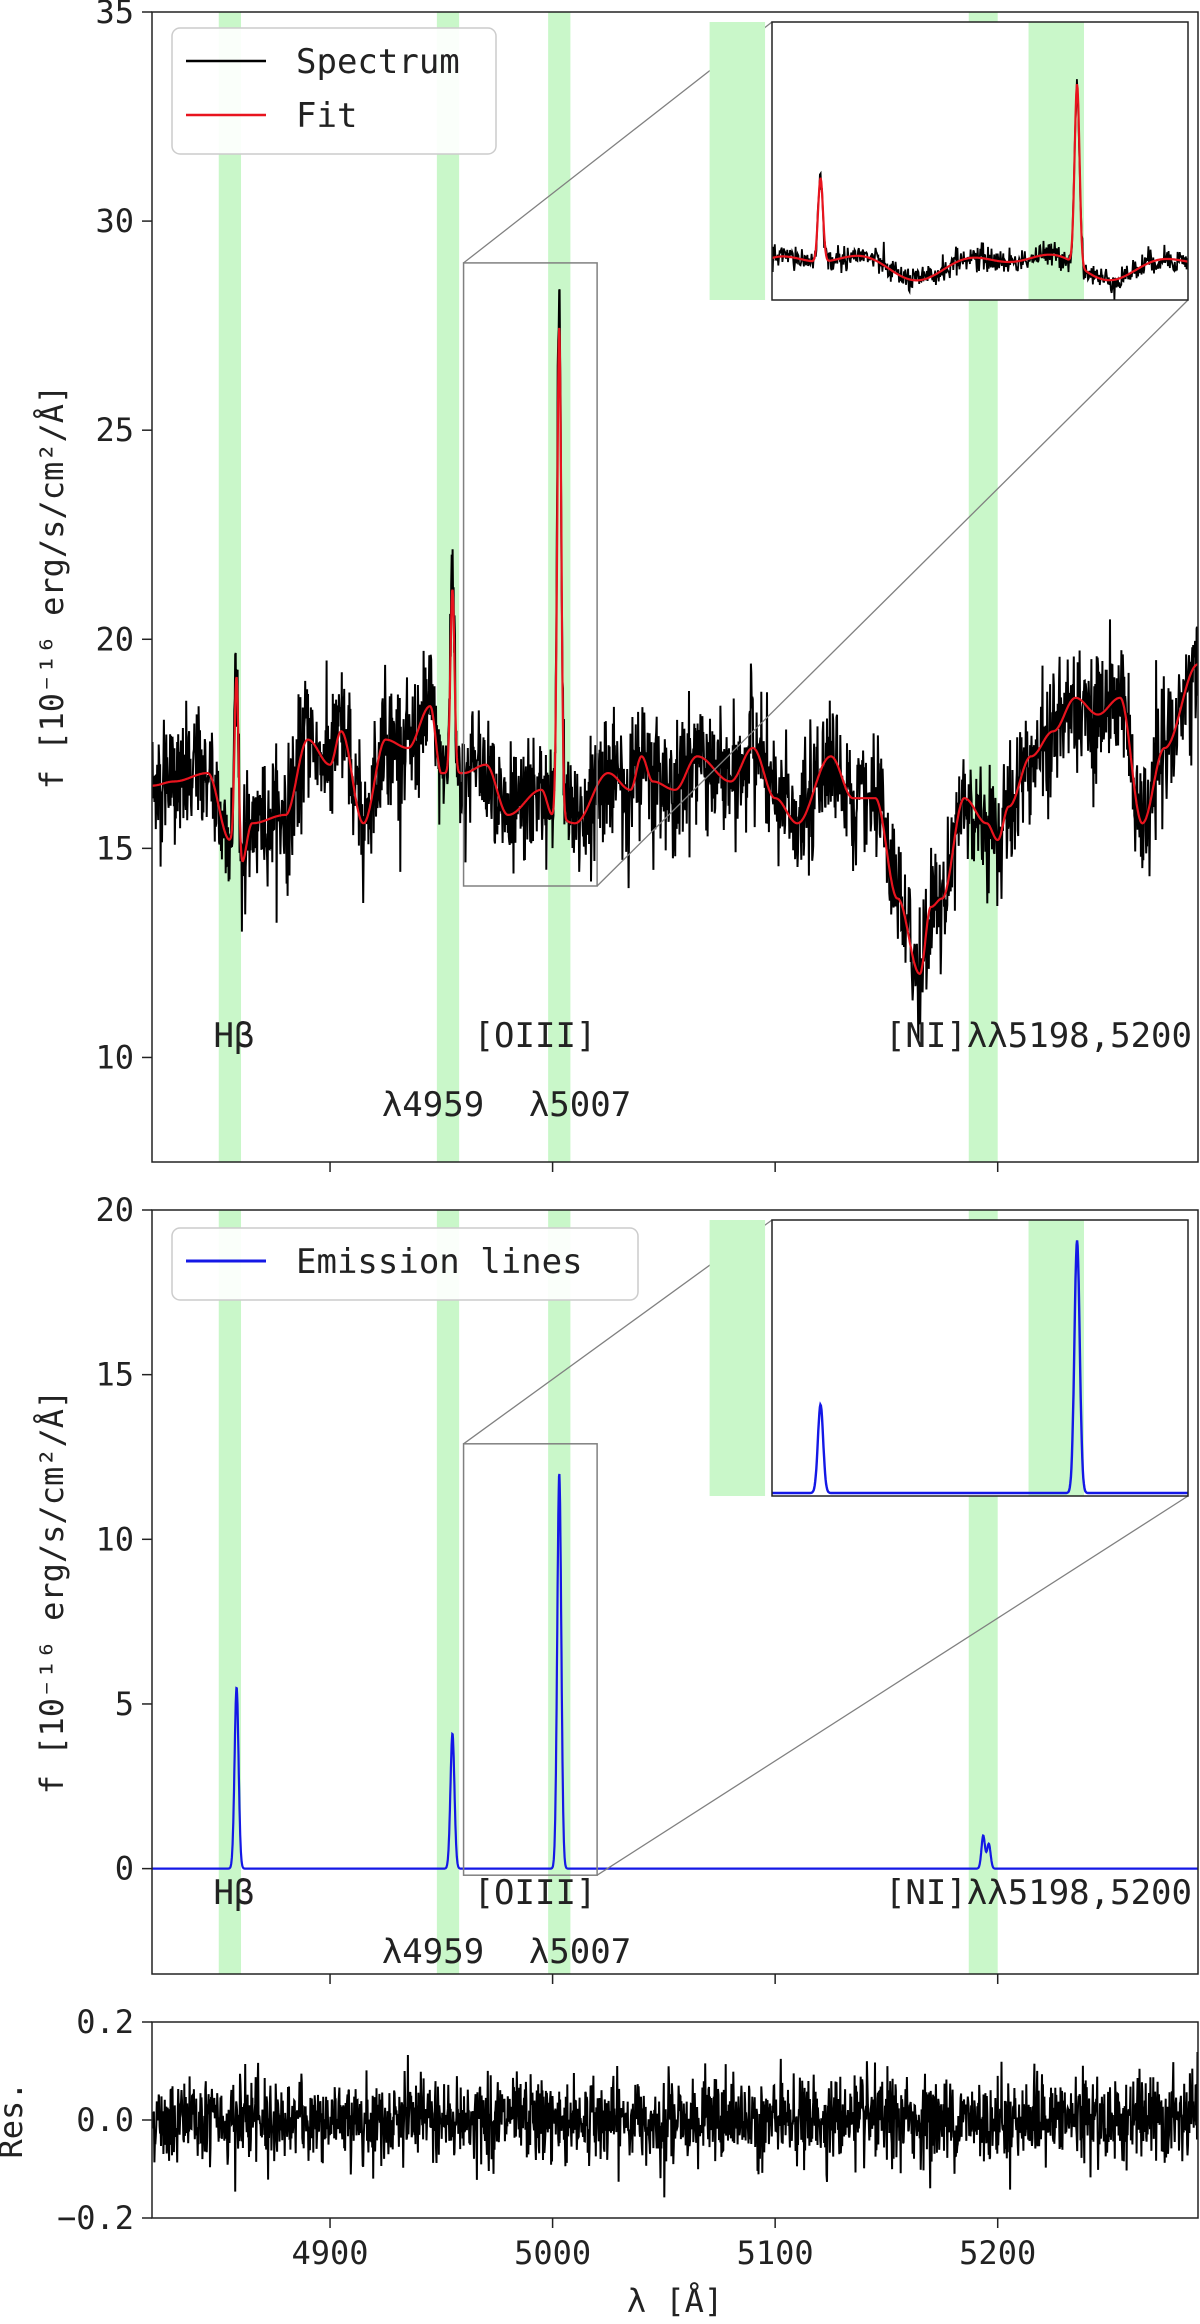  Describe the element at coordinates (326, 116) in the screenshot. I see `legend-fit-label: Fit` at that location.